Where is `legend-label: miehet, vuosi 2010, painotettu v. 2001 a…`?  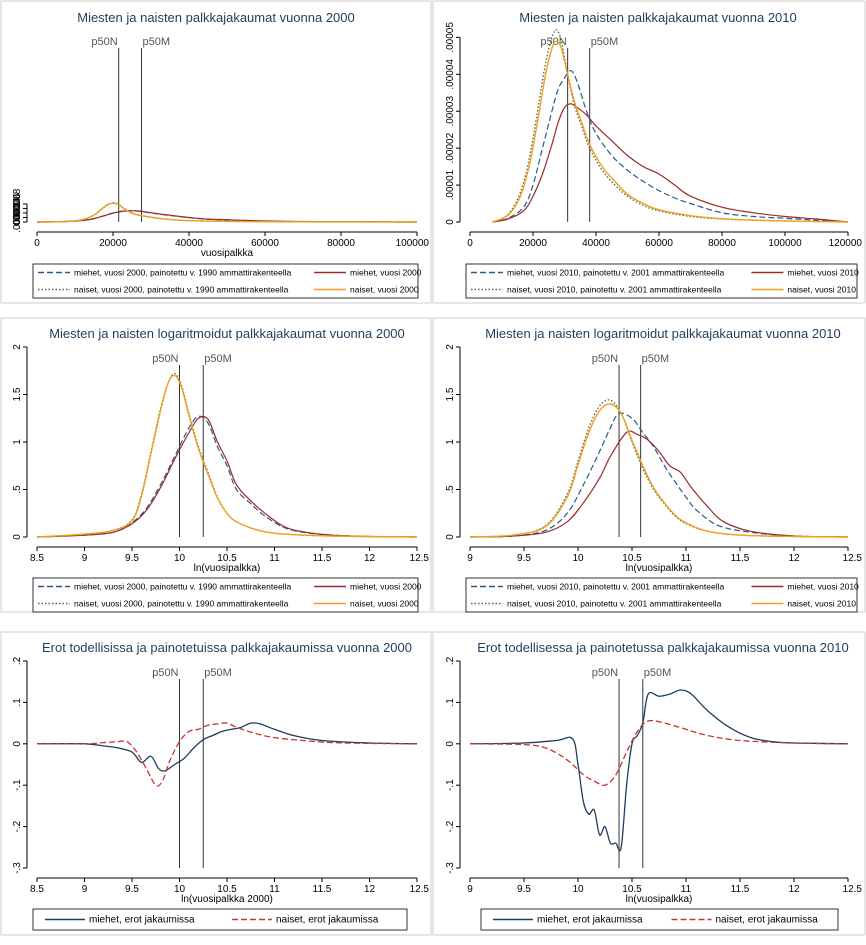 legend-label: miehet, vuosi 2010, painotettu v. 2001 a… is located at coordinates (615, 587).